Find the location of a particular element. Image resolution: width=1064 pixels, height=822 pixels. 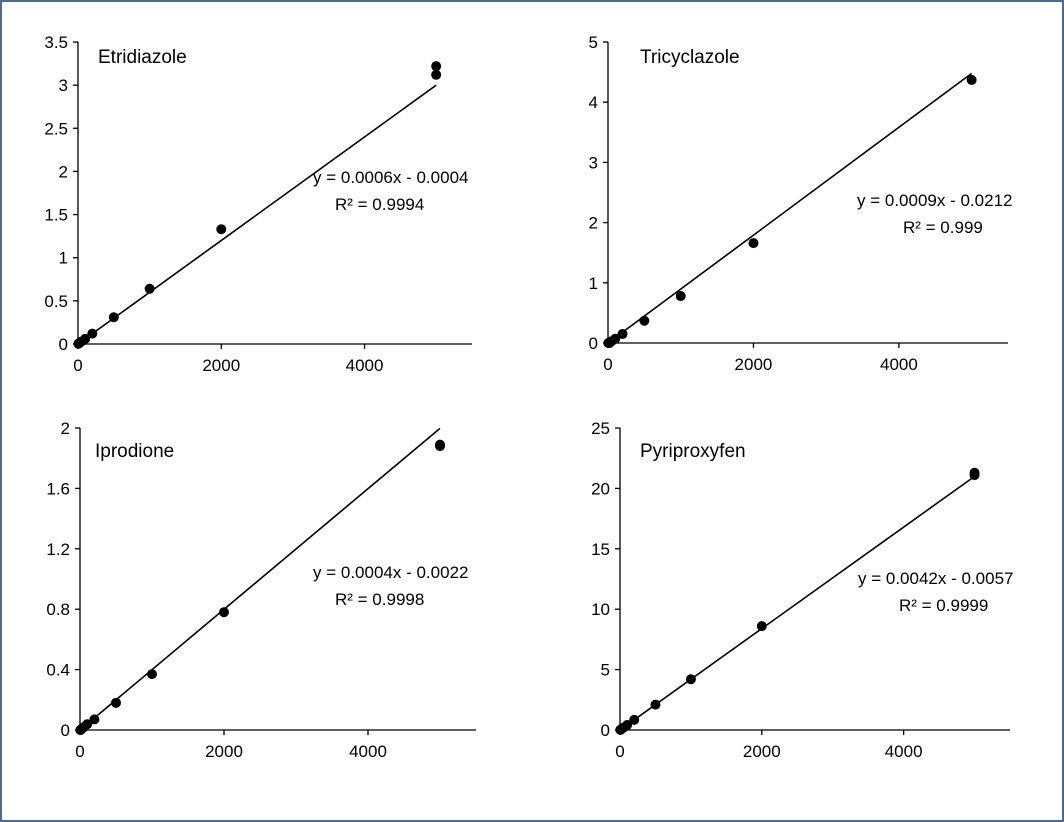

trendline-equation: y = 0.0004x - 0.0022 is located at coordinates (390, 572).